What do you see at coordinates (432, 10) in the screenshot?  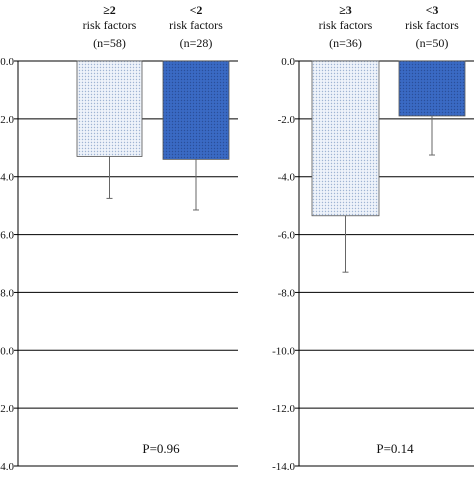 I see `group-symbol: <3` at bounding box center [432, 10].